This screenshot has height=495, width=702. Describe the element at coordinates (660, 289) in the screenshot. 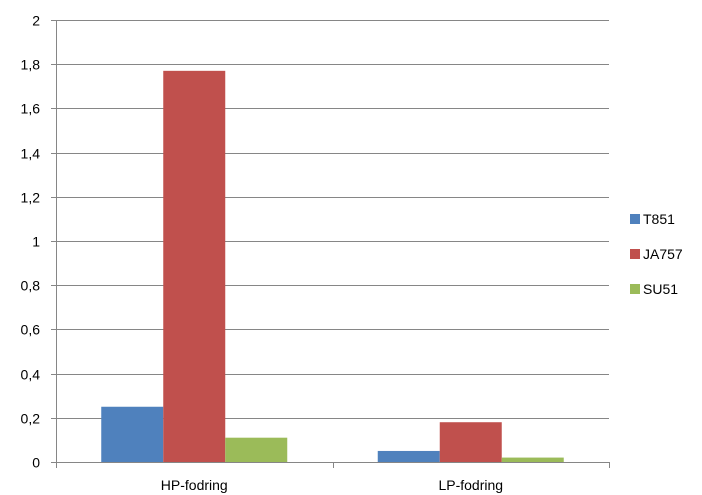

I see `legend-label-su51: SU51` at that location.